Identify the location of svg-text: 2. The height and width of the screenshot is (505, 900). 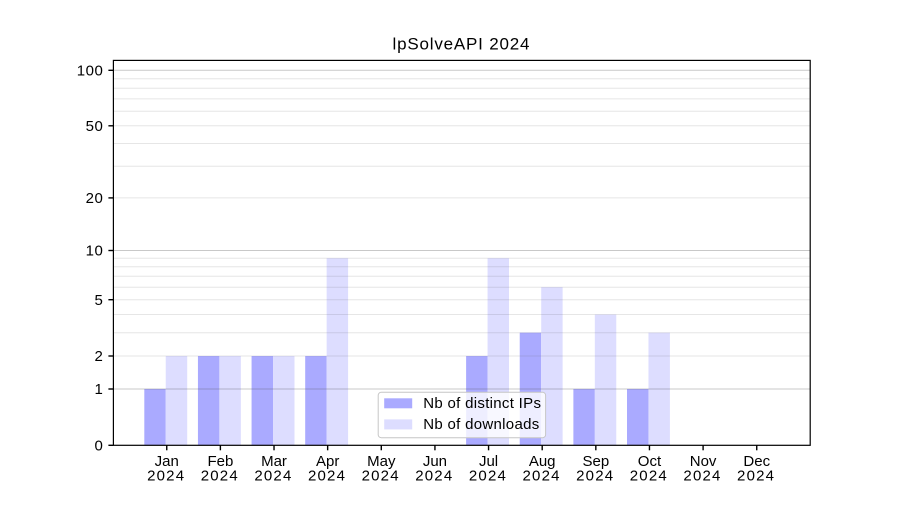
(98, 356).